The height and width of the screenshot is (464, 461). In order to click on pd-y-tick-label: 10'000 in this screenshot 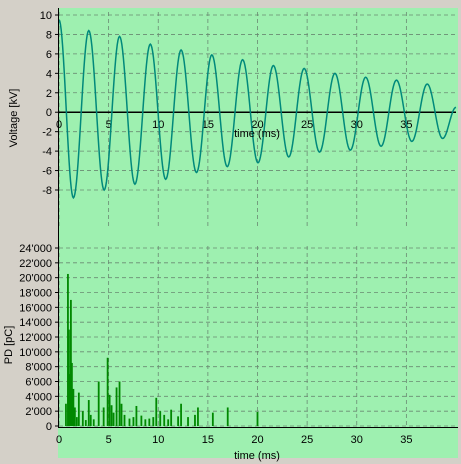, I will do `click(35, 353)`.